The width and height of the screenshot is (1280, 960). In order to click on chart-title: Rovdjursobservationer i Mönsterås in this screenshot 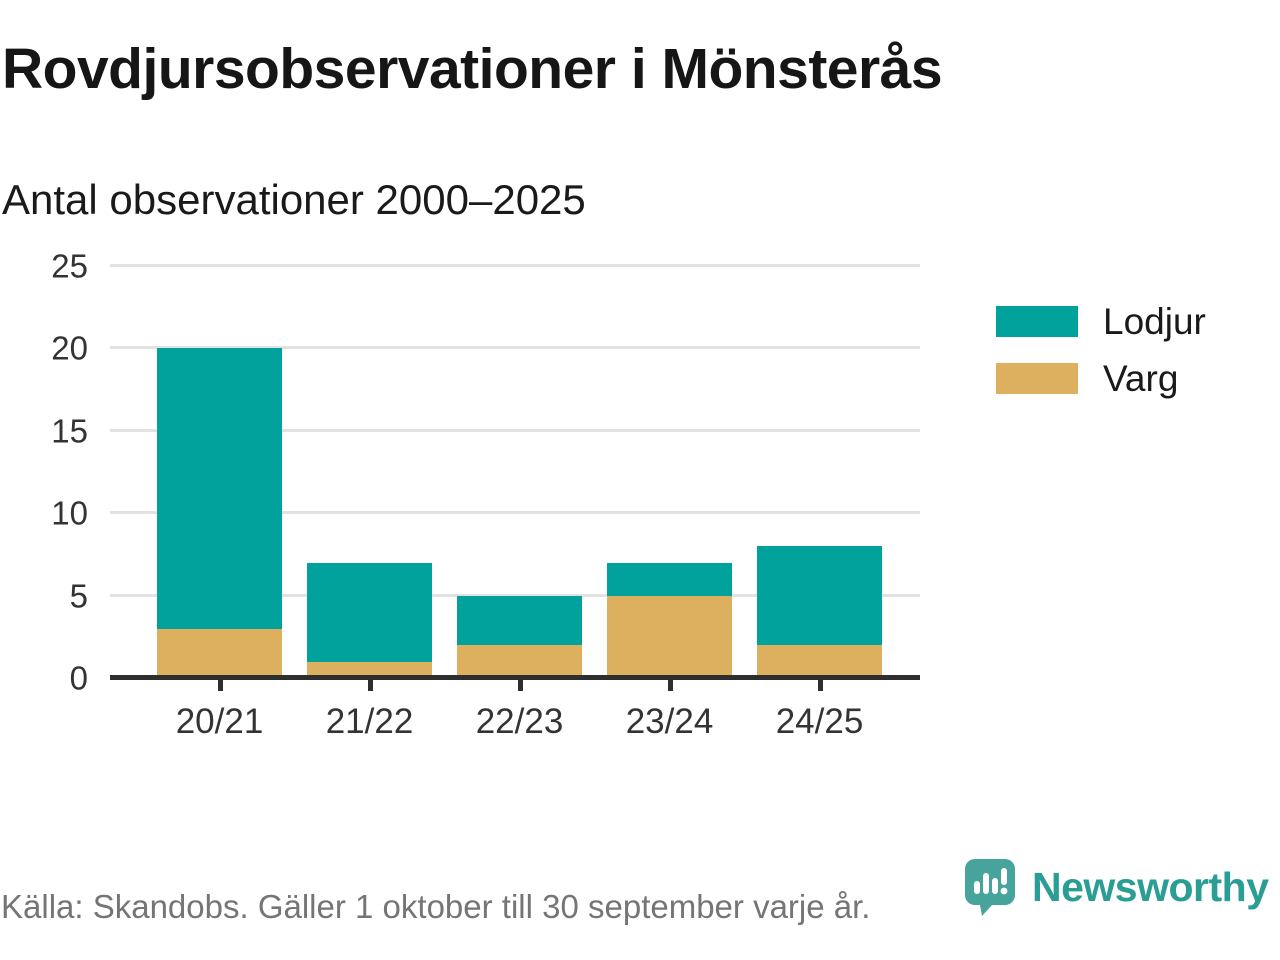, I will do `click(472, 69)`.